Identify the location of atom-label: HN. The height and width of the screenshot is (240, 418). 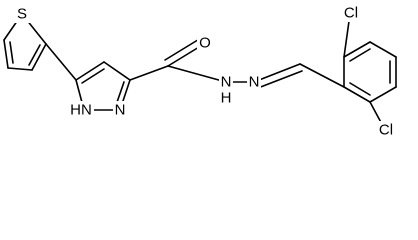
(81, 110).